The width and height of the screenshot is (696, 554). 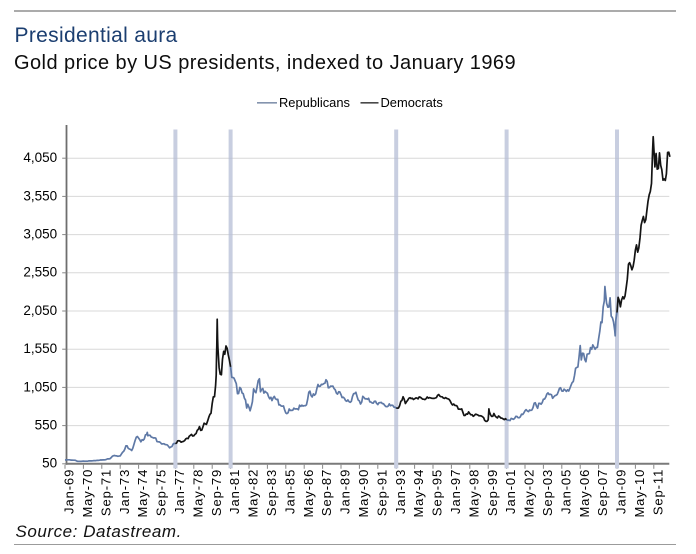 What do you see at coordinates (105, 492) in the screenshot?
I see `svg-text: Sep-71` at bounding box center [105, 492].